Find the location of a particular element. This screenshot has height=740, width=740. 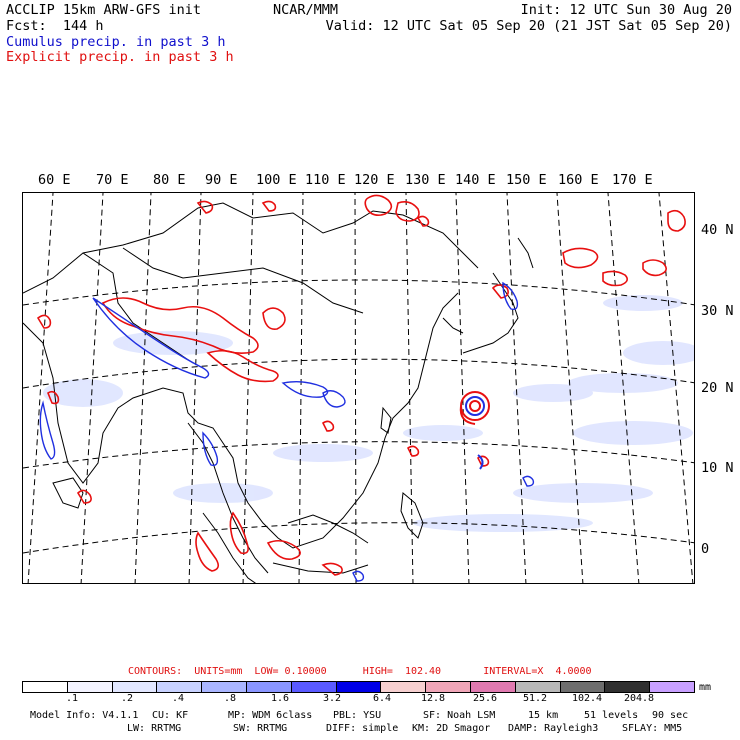

center-label: NCAR/MMM is located at coordinates (306, 10).